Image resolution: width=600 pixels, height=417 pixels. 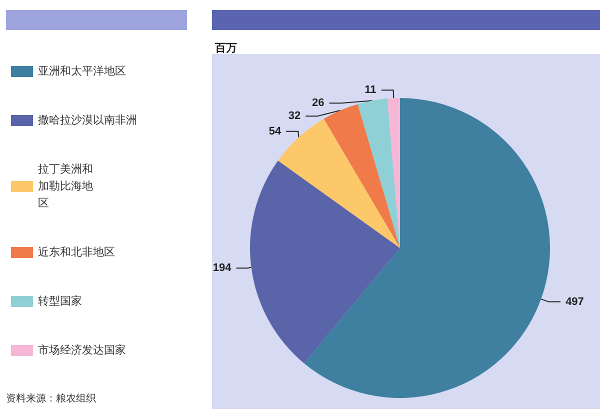 What do you see at coordinates (65, 186) in the screenshot?
I see `legend-label: 拉丁美洲和加勒比海地区` at bounding box center [65, 186].